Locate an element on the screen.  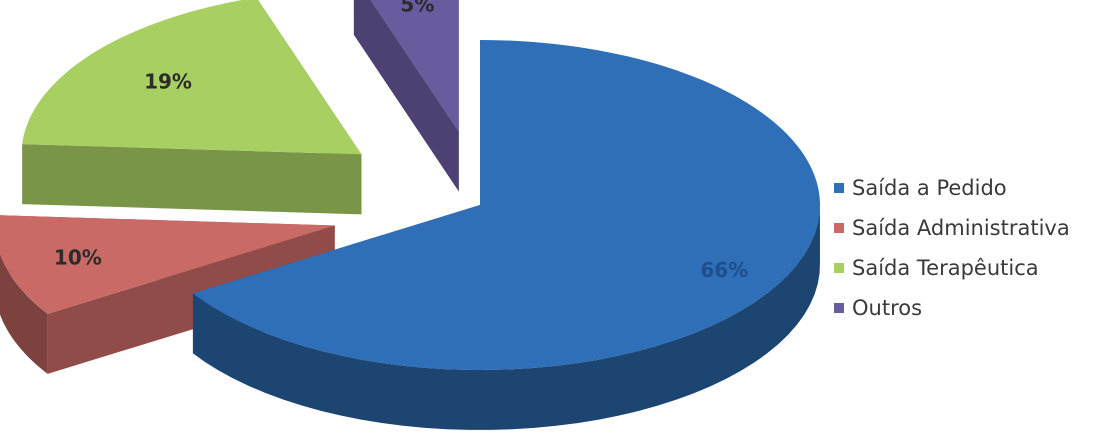
legend-label-saida-a-pedido: Saída a Pedido is located at coordinates (929, 188).